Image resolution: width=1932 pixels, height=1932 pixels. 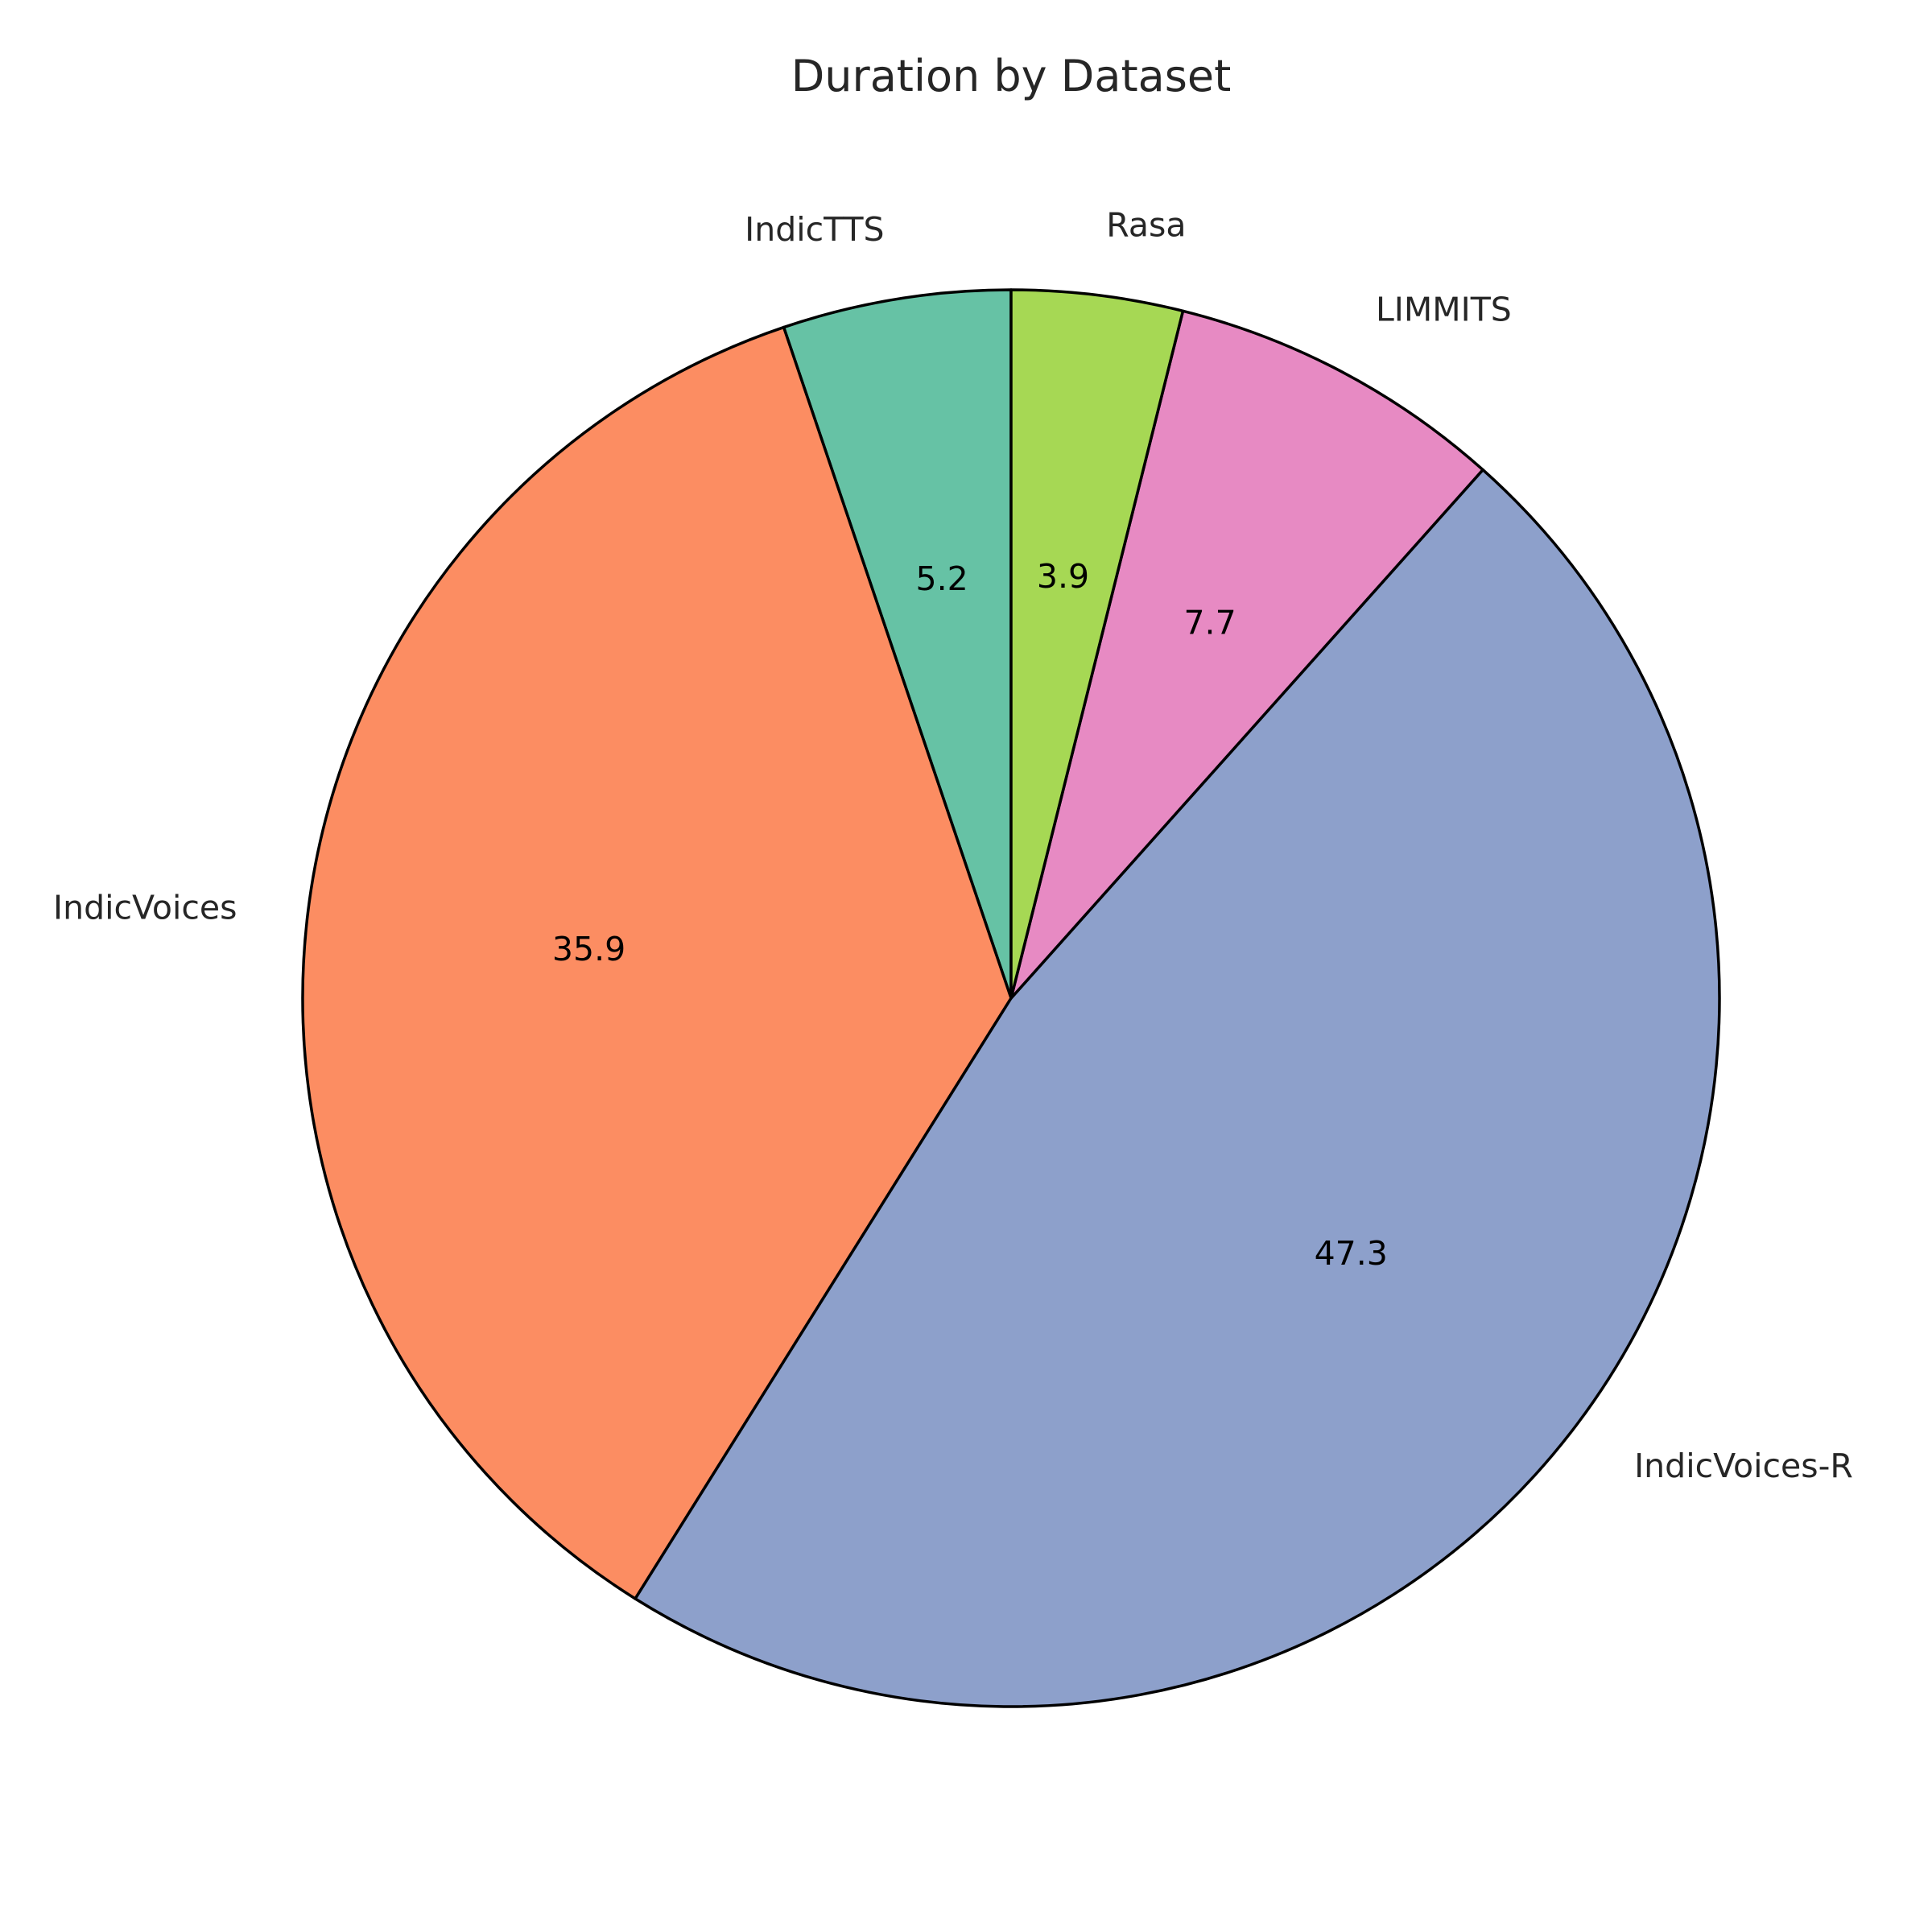 I want to click on pie-category-label-limmits: LIMMITS, so click(x=1444, y=310).